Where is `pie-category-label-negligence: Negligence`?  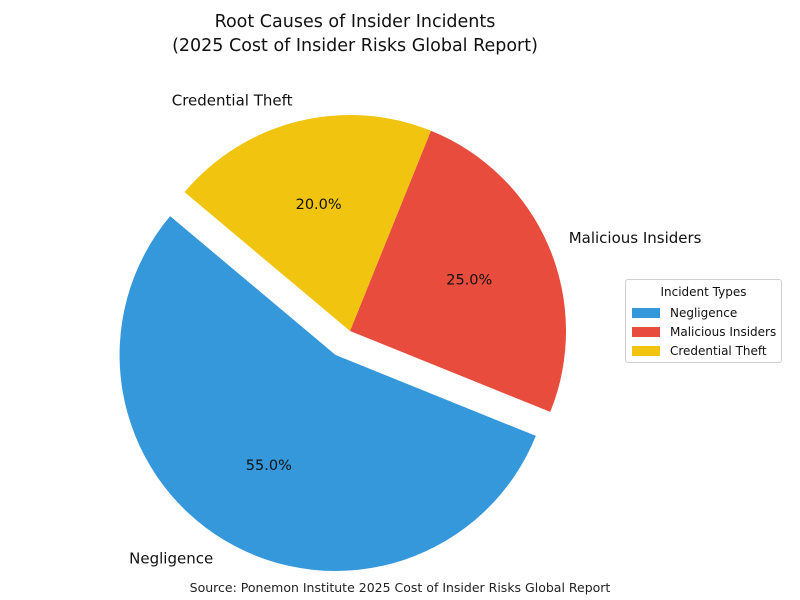
pie-category-label-negligence: Negligence is located at coordinates (171, 559).